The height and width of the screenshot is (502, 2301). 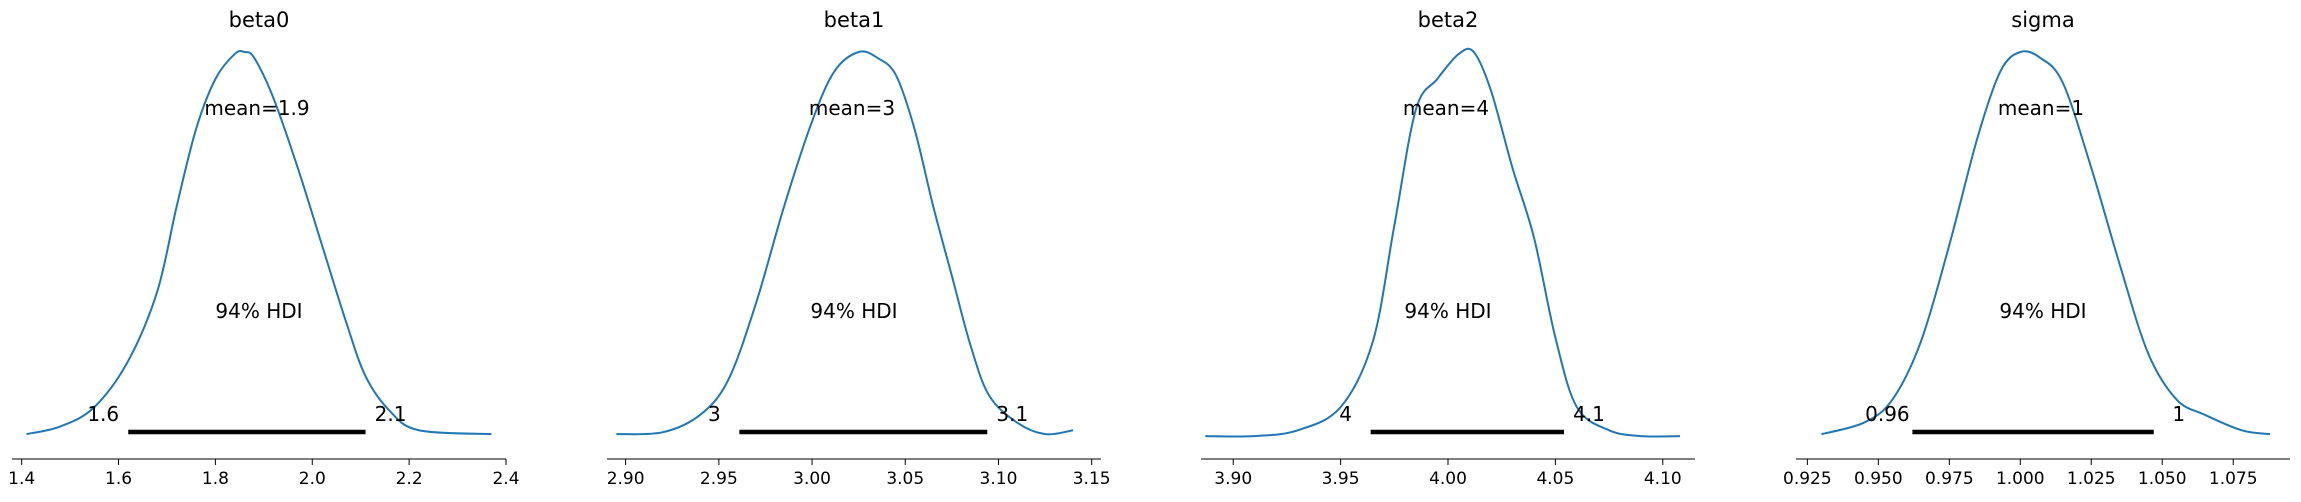 What do you see at coordinates (812, 479) in the screenshot?
I see `x-tick-label: 3.00` at bounding box center [812, 479].